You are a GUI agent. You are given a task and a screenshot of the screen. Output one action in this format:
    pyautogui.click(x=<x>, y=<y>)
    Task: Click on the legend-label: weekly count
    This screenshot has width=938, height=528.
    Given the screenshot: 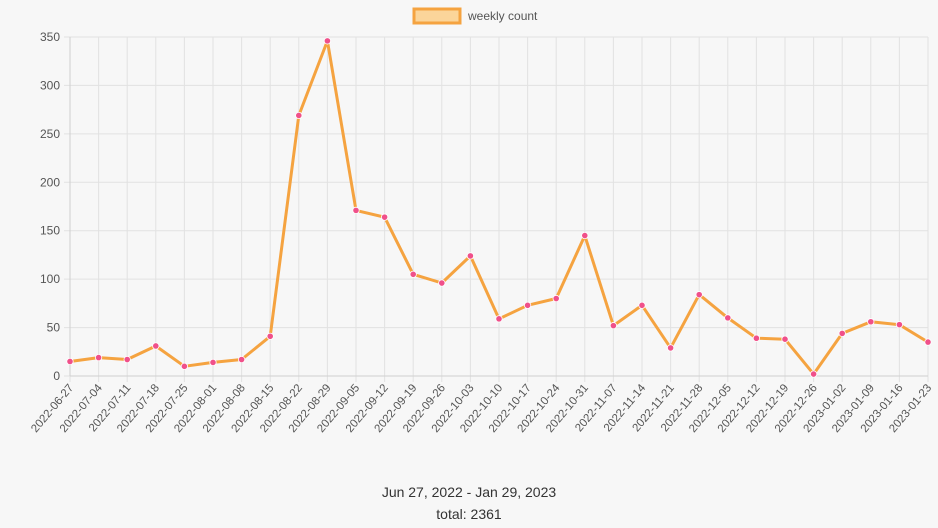 What is the action you would take?
    pyautogui.click(x=502, y=16)
    